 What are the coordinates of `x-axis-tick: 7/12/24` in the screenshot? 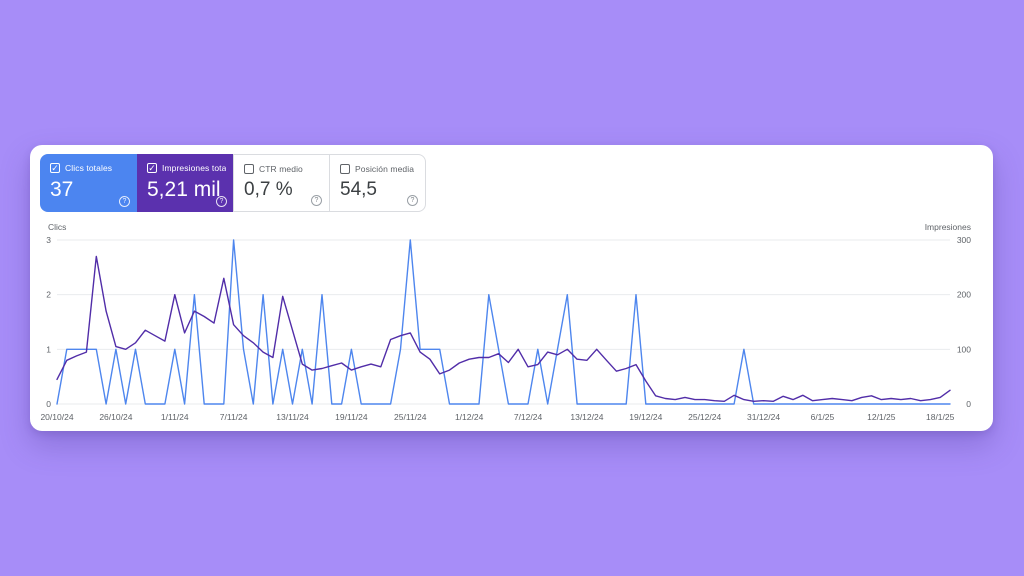 It's located at (528, 417).